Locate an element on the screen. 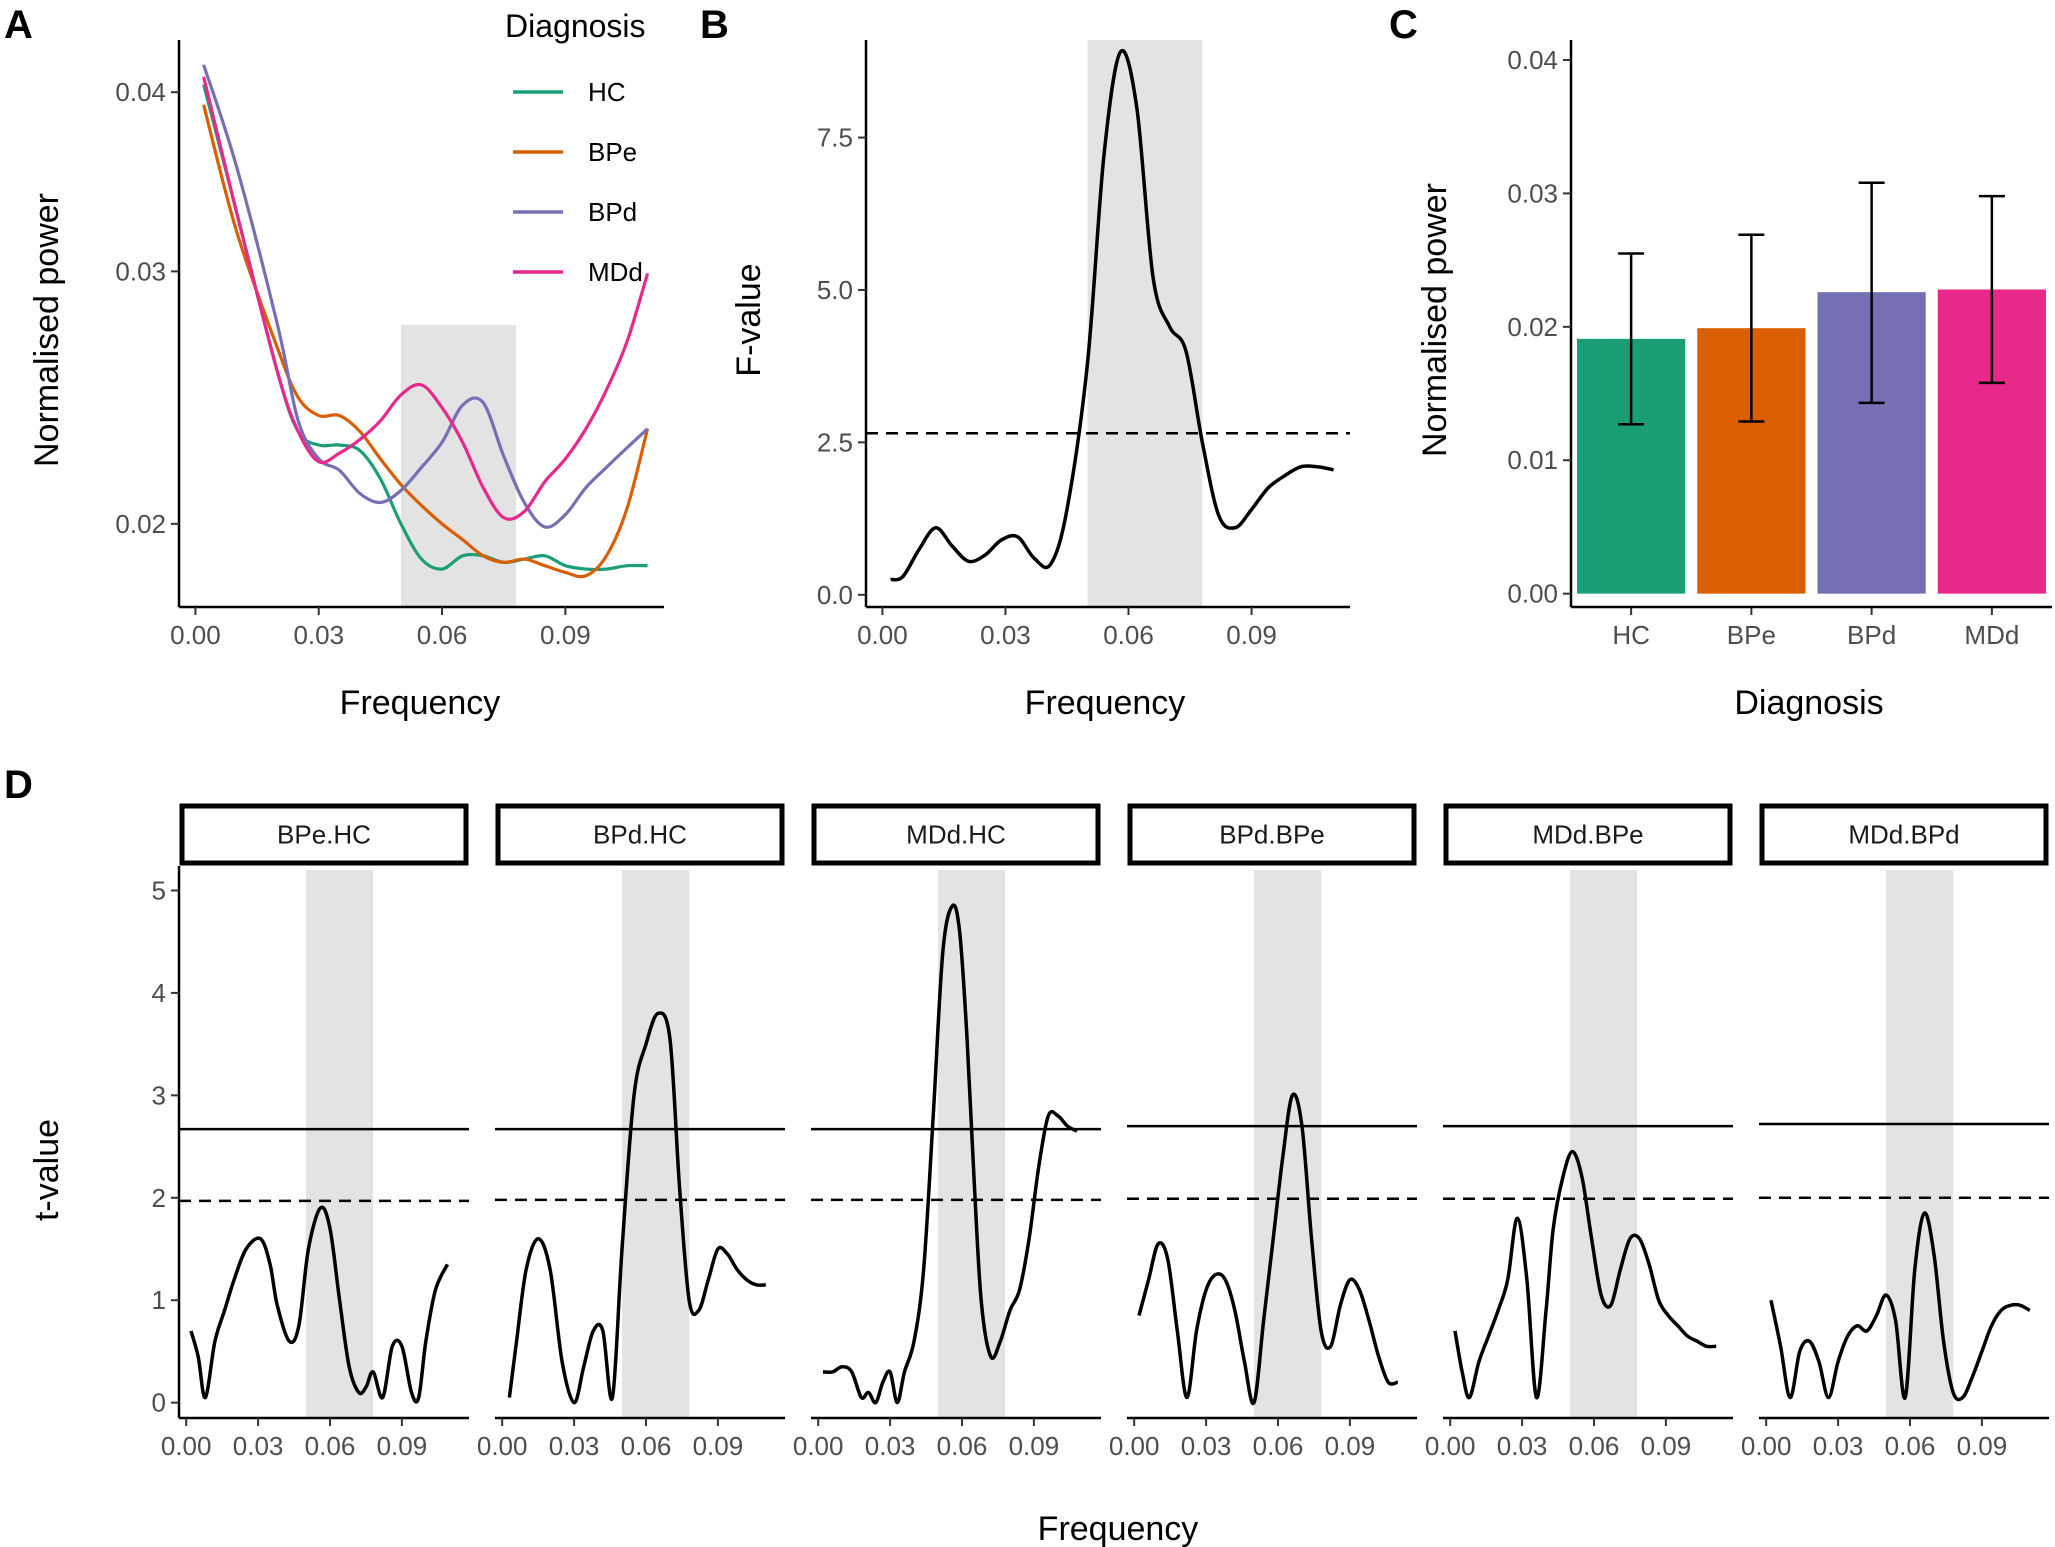 The height and width of the screenshot is (1547, 2055). x-axis-title: Diagnosis is located at coordinates (1808, 703).